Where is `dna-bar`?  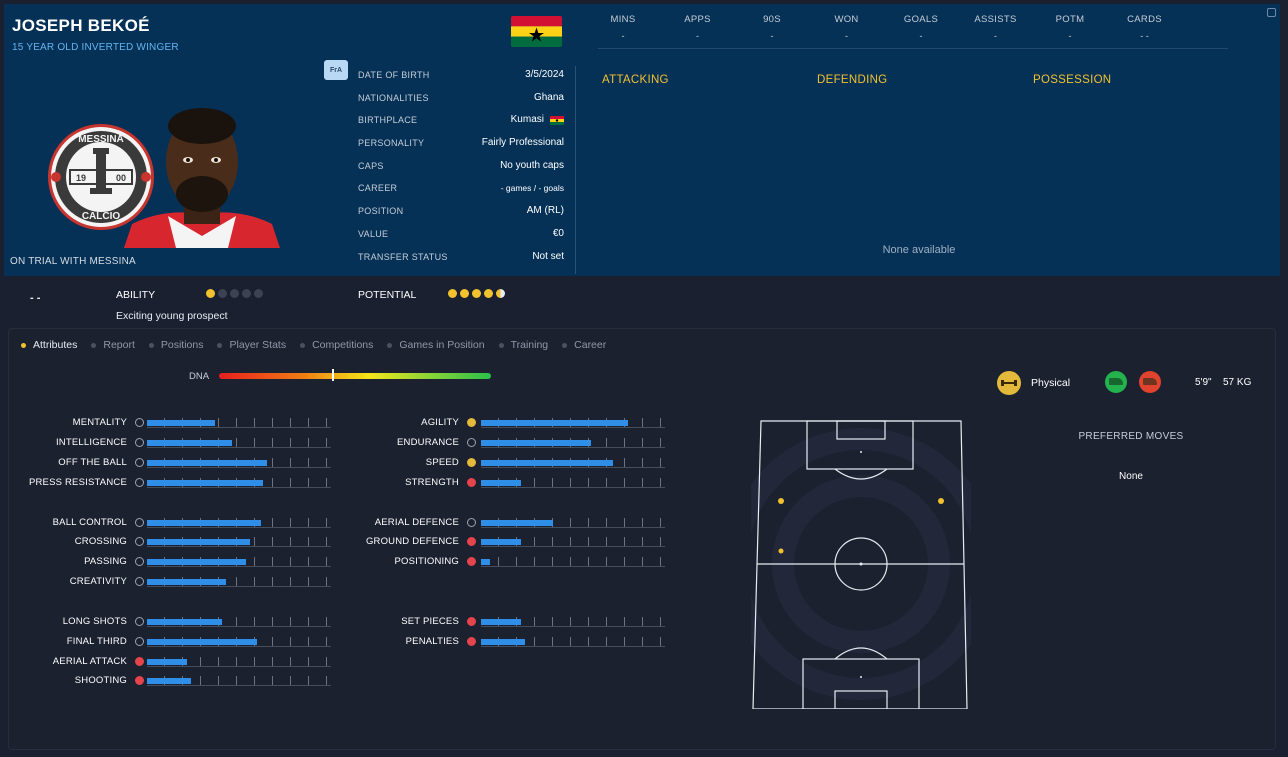 dna-bar is located at coordinates (355, 376).